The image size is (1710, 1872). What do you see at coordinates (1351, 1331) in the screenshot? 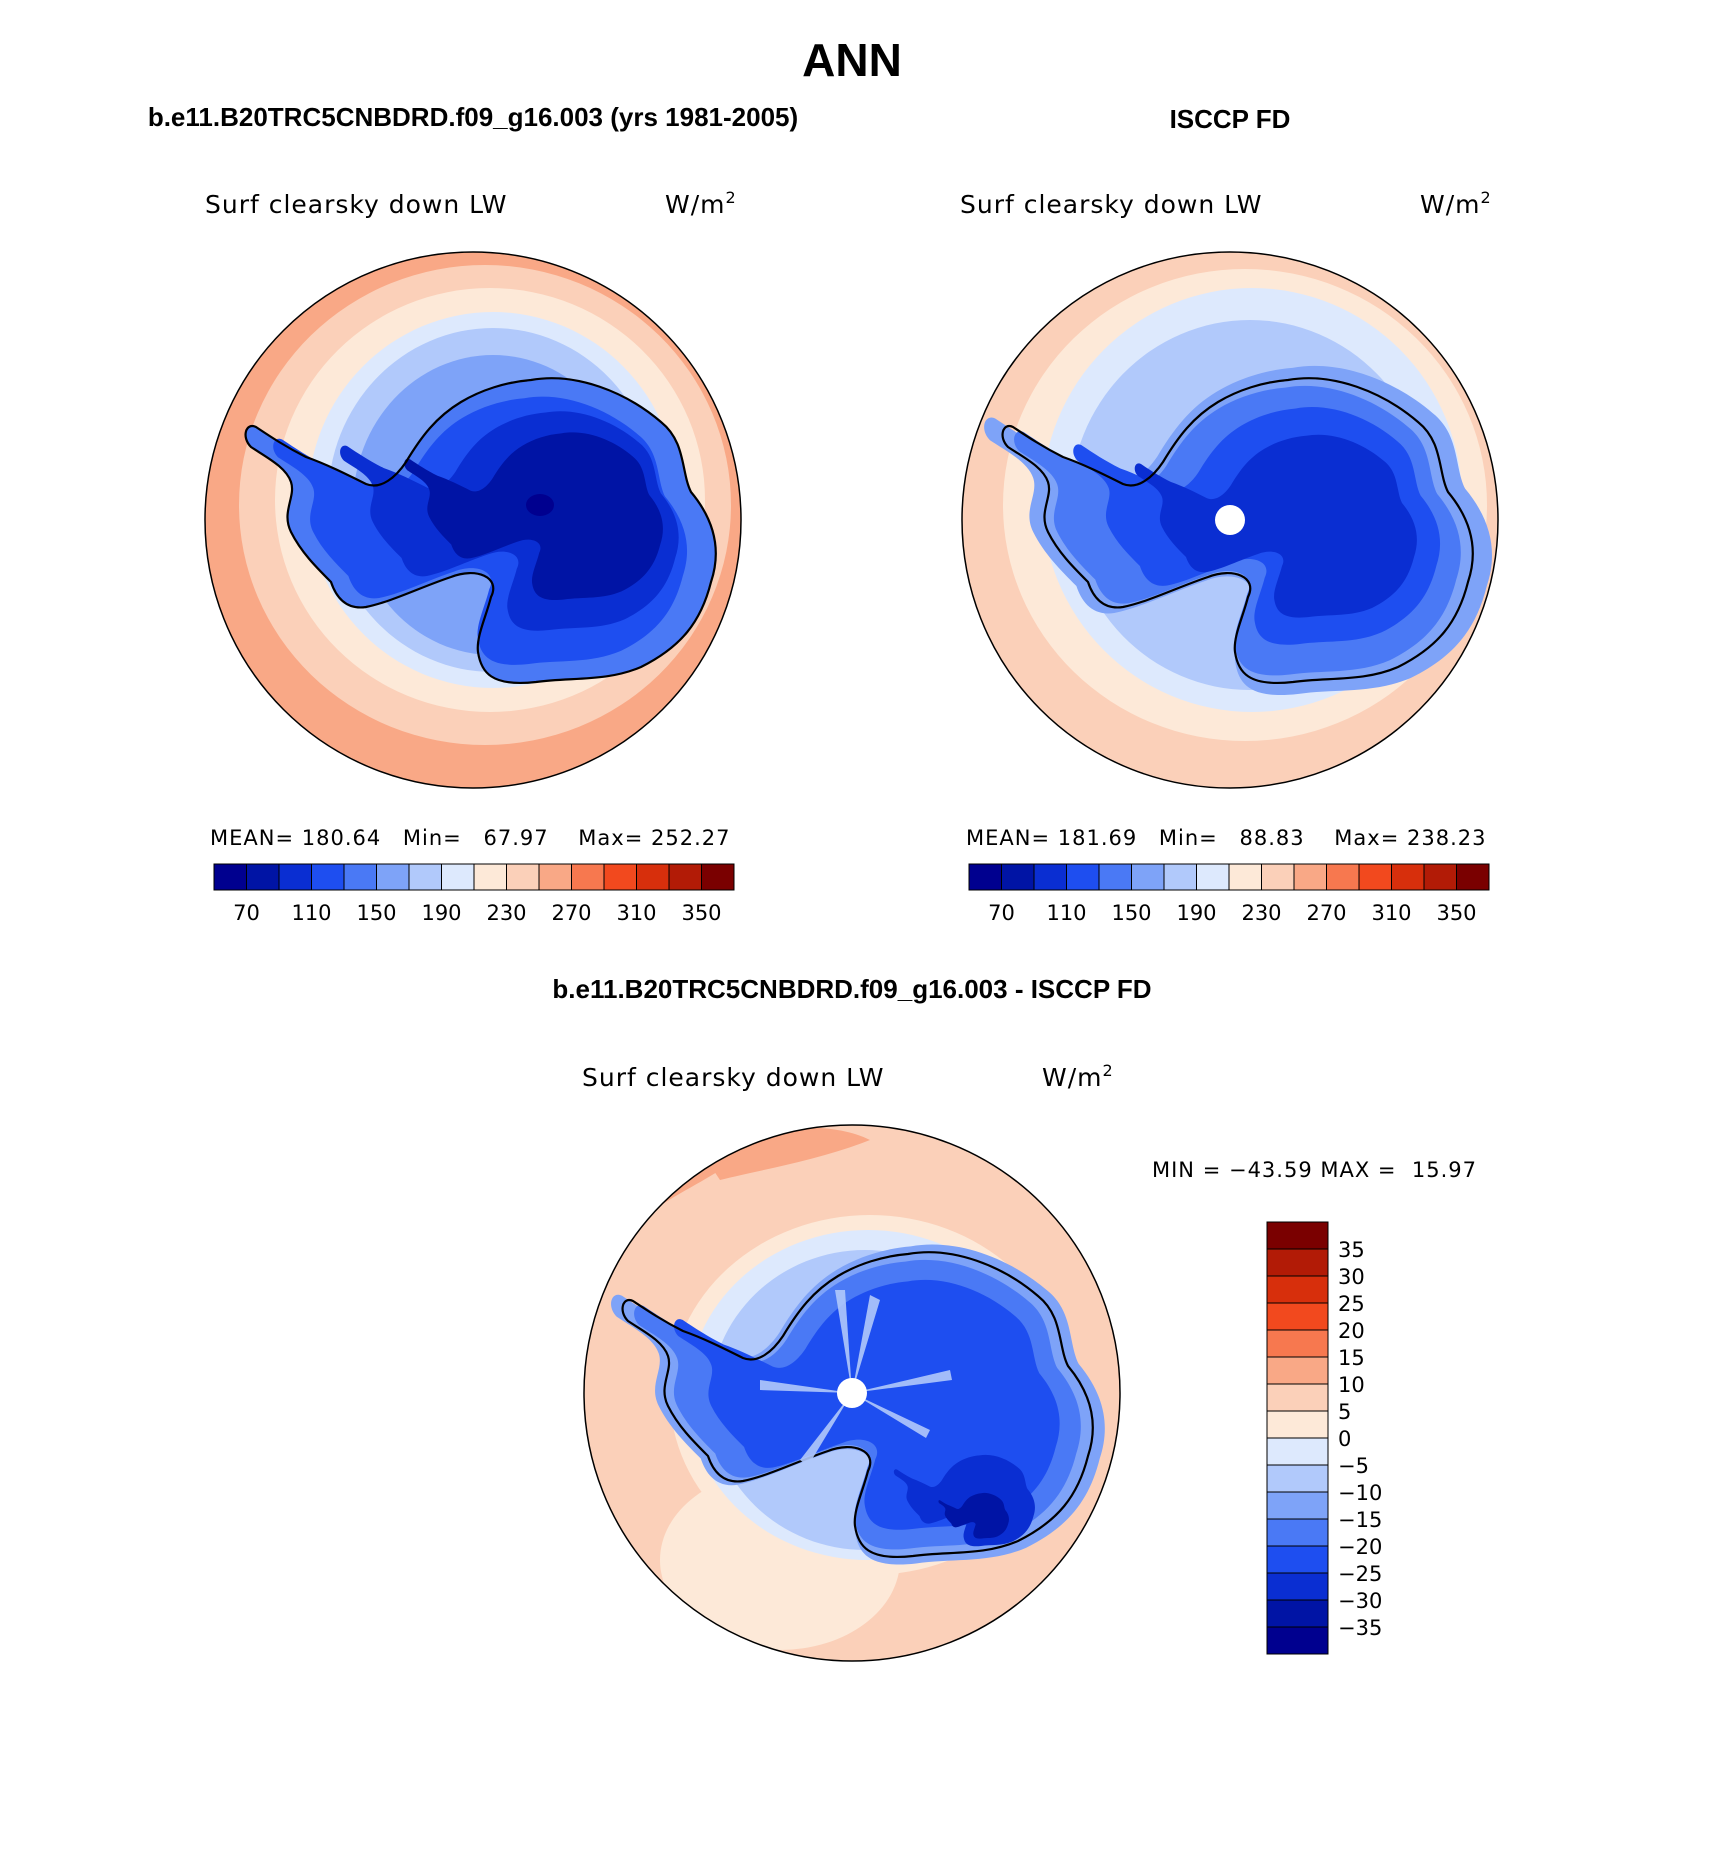
I see `diff-colorbar-tick-label: 20` at bounding box center [1351, 1331].